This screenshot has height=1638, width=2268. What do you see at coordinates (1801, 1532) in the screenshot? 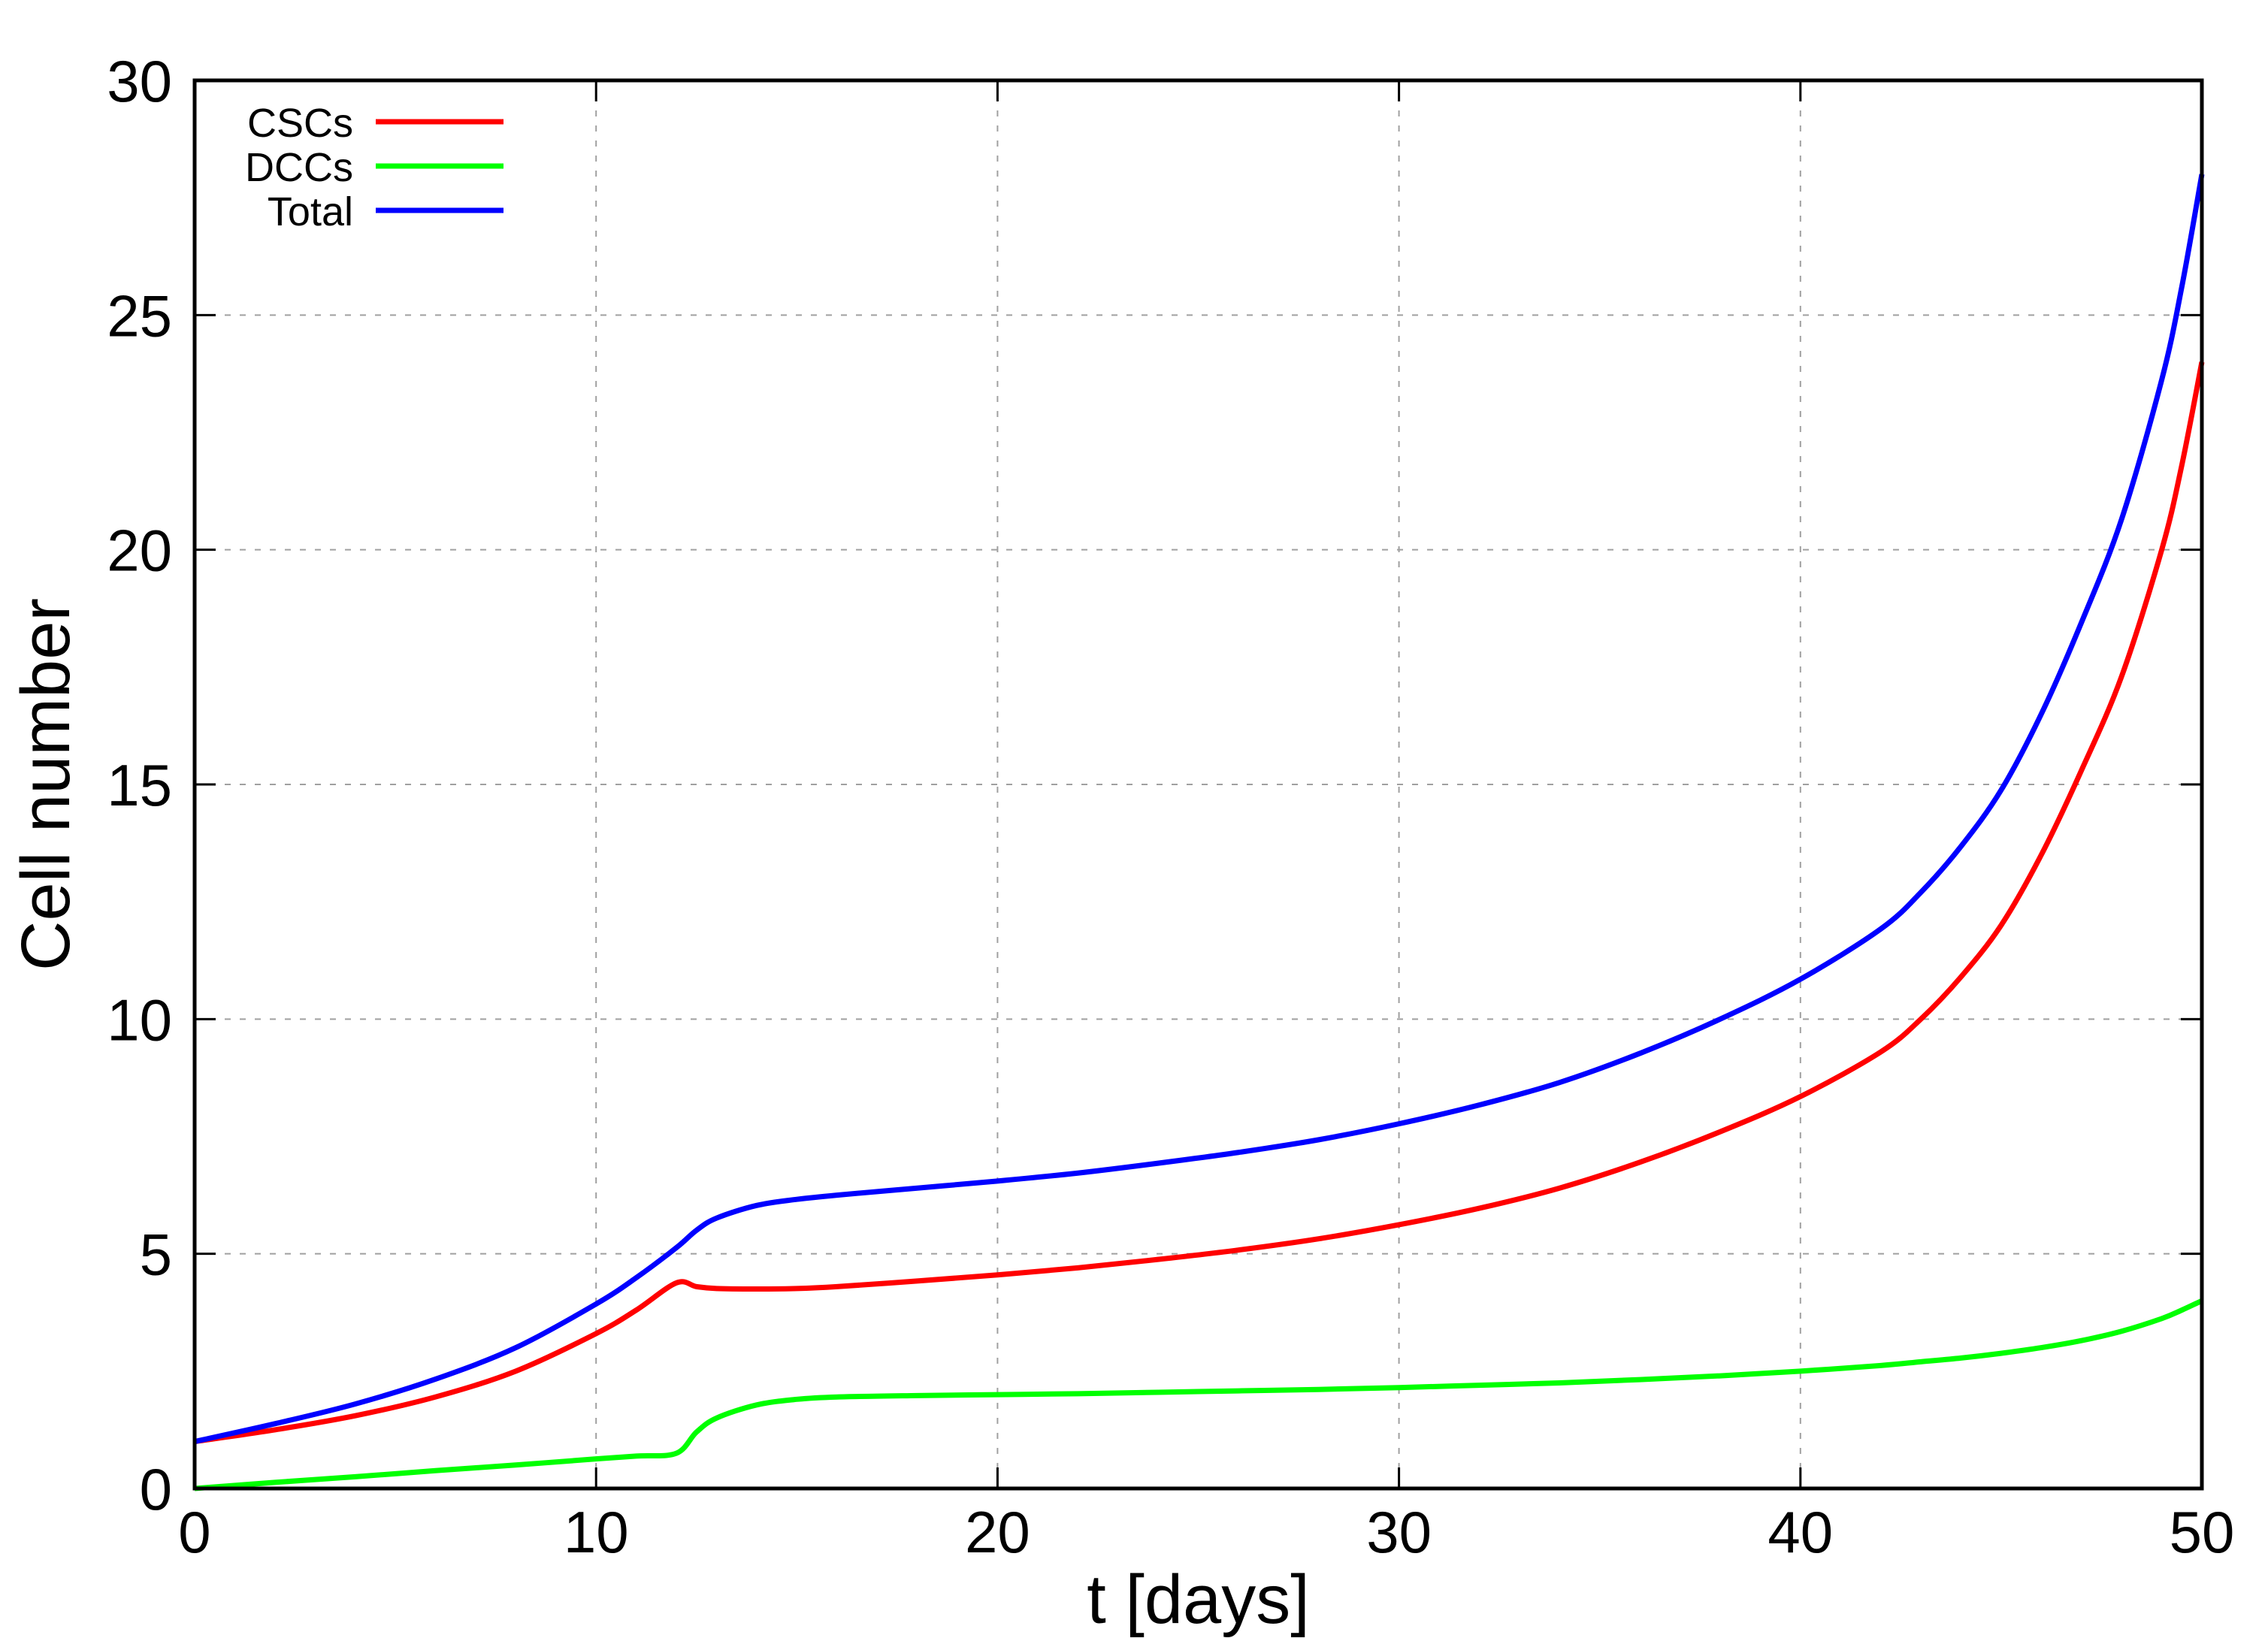
I see `x-tick-label: 40` at bounding box center [1801, 1532].